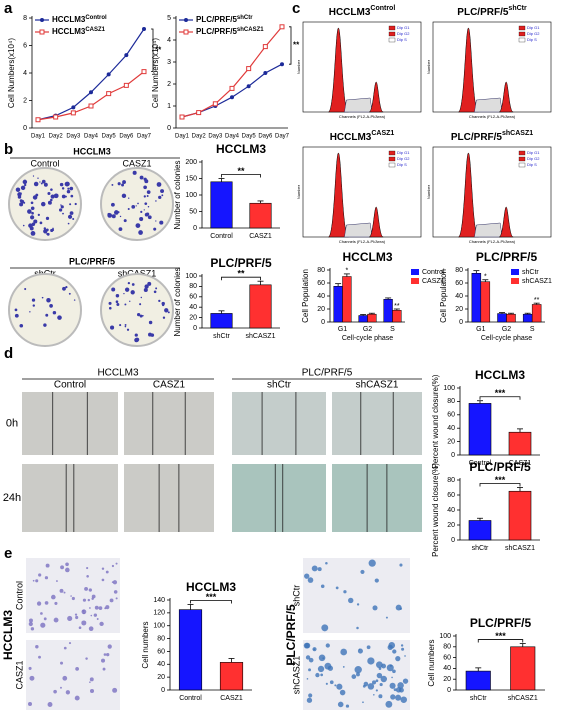  I want to click on g2-peak, so click(376, 222).